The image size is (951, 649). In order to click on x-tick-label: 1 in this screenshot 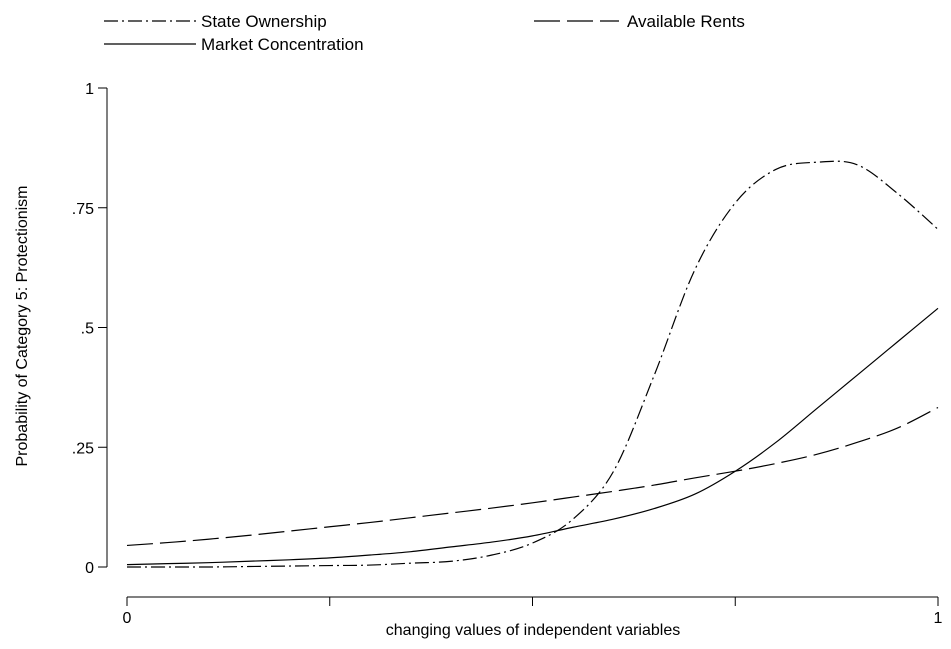, I will do `click(938, 618)`.